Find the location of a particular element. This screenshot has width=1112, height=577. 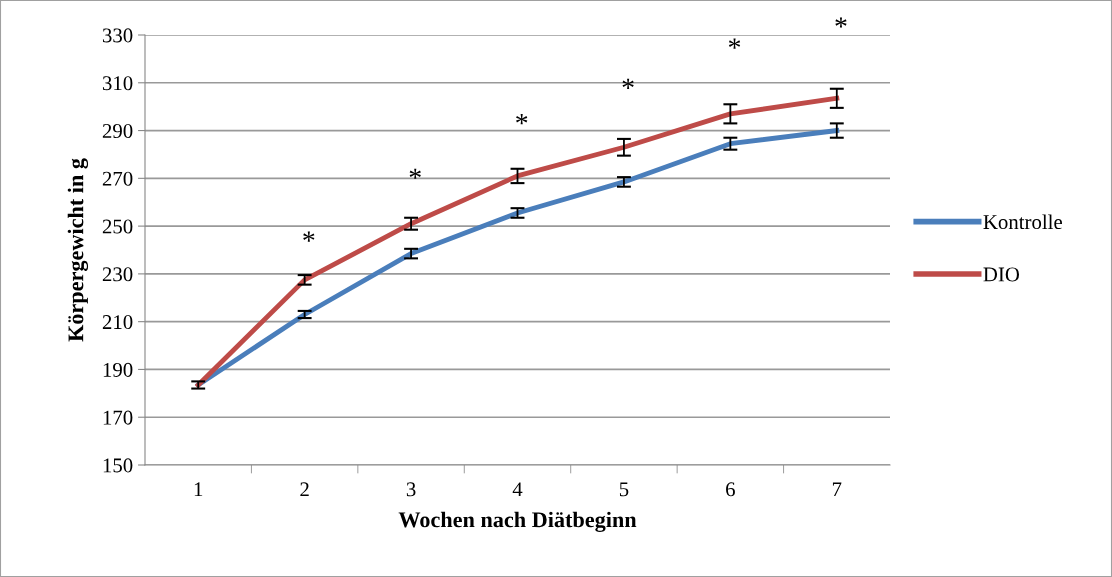

y-axis-title: Körpergewicht in g is located at coordinates (78, 250).